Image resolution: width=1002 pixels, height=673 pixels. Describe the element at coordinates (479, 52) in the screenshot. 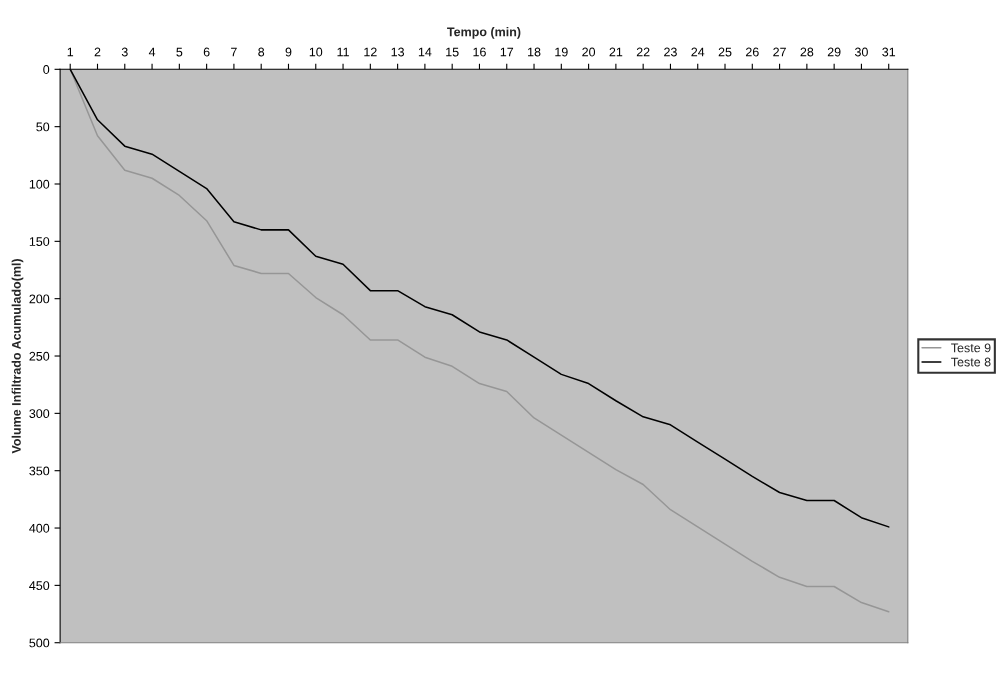

I see `x-tick-label: 16` at that location.